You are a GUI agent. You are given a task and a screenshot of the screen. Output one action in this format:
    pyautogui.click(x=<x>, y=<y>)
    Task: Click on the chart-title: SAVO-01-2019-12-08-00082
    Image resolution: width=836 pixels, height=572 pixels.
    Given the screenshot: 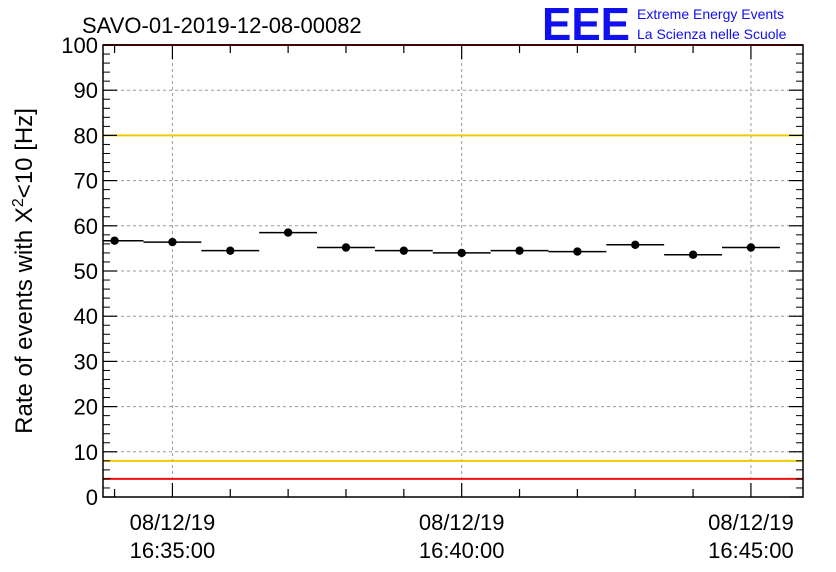 What is the action you would take?
    pyautogui.click(x=222, y=25)
    